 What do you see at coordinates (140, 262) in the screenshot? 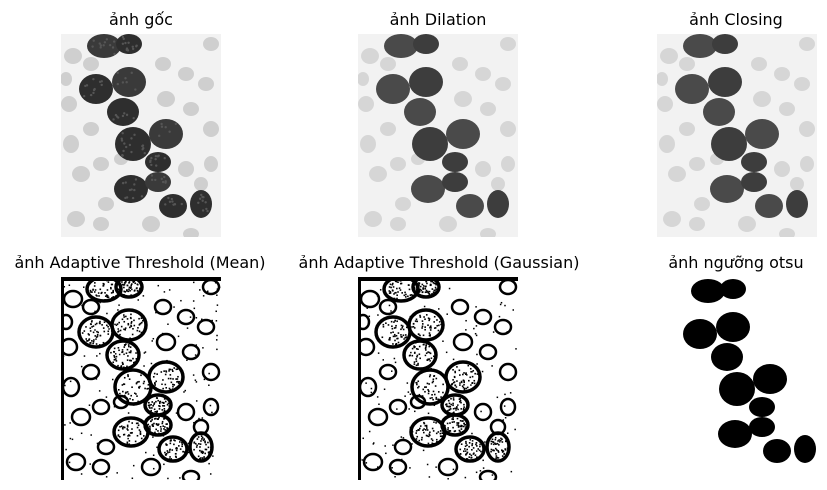
I see `panel-title-adaptive-mean: ảnh Adaptive Threshold (Mean)` at bounding box center [140, 262].